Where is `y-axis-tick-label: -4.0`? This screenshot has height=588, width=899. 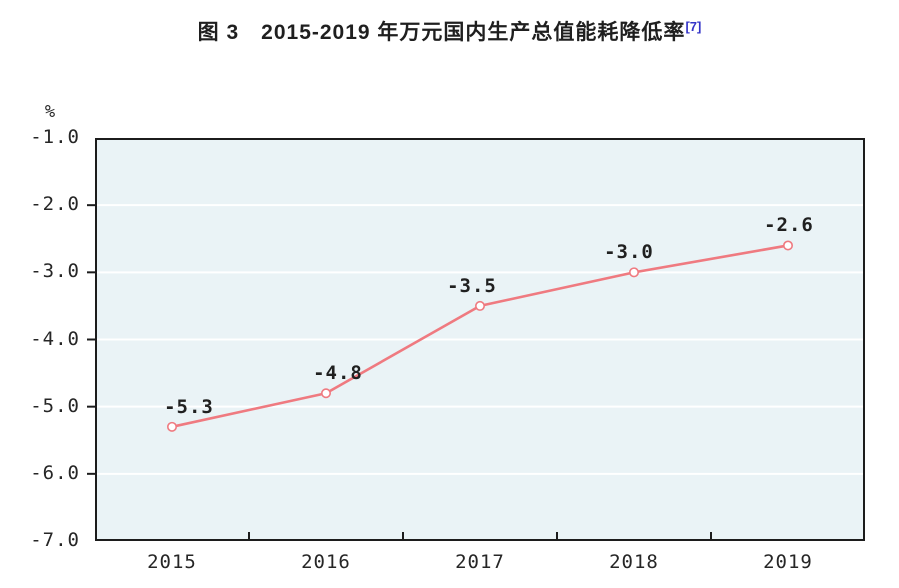
y-axis-tick-label: -4.0 is located at coordinates (55, 338).